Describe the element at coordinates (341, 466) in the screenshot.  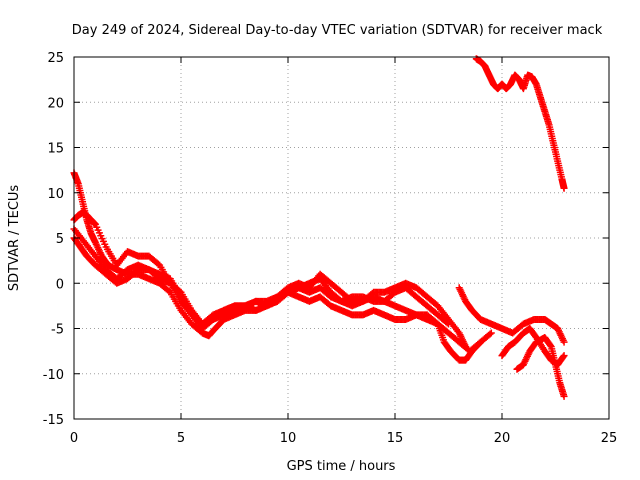
I see `x-axis-label: GPS time / hours` at that location.